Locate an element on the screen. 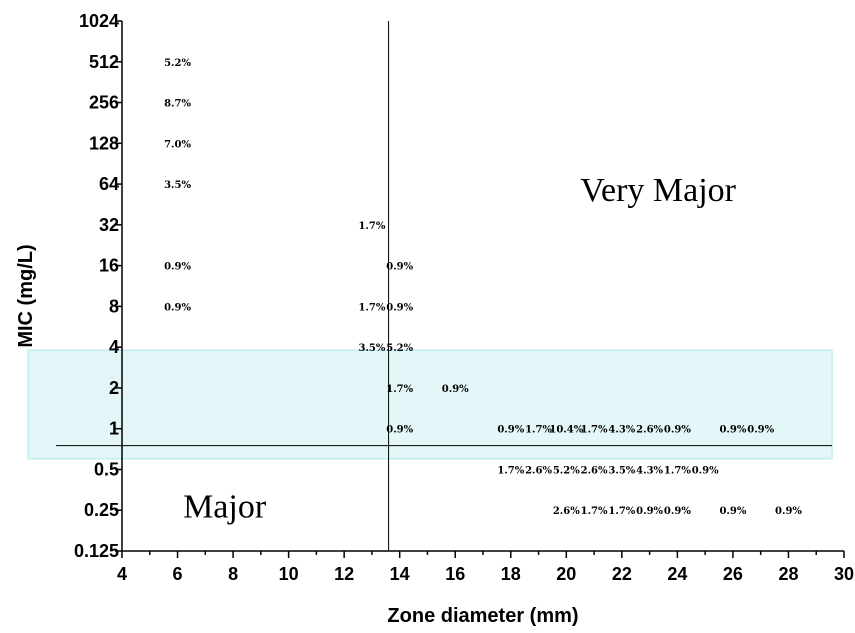 The height and width of the screenshot is (633, 855). y-tick-label: 128 is located at coordinates (104, 143).